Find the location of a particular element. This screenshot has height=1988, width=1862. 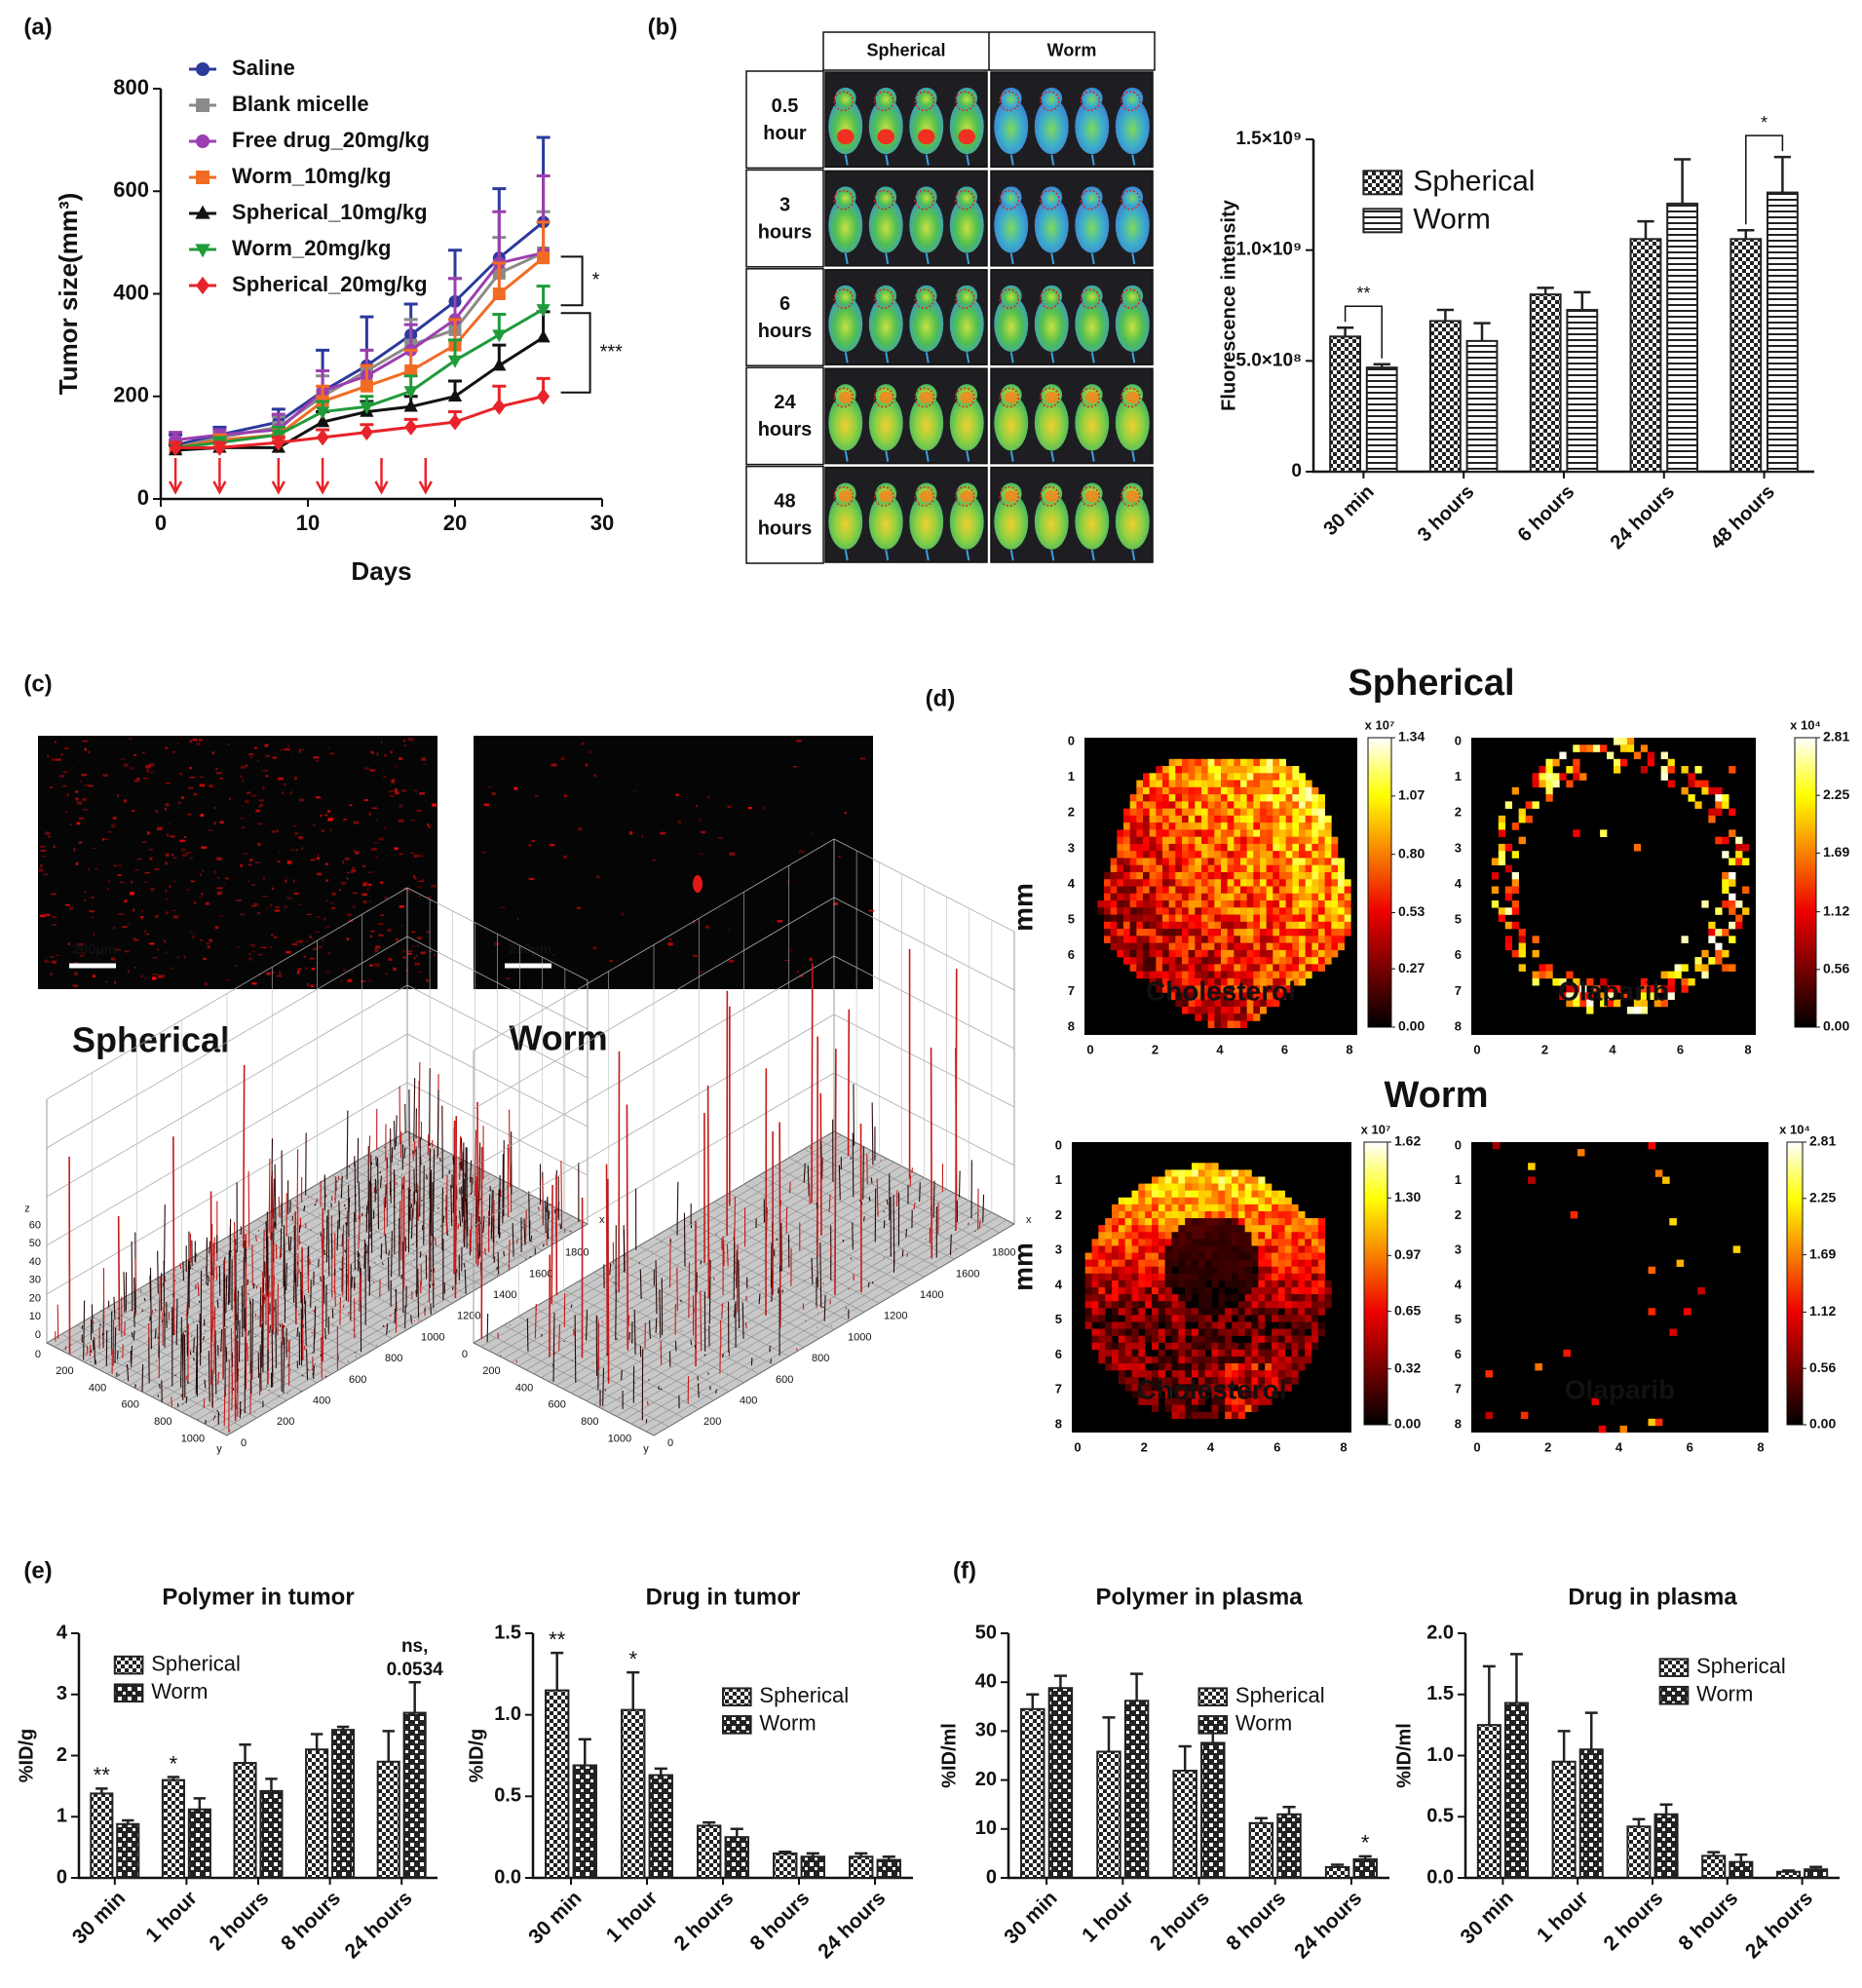

x-tick-label: 48 hours is located at coordinates (1742, 517).